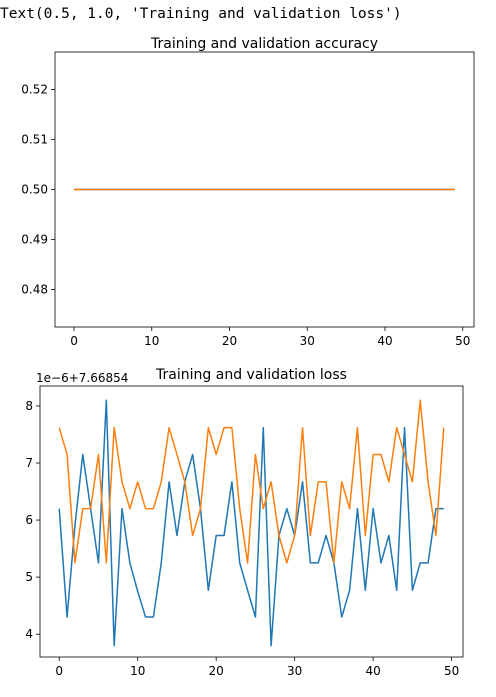 This screenshot has width=496, height=697. I want to click on y-tick-label: 7, so click(29, 463).